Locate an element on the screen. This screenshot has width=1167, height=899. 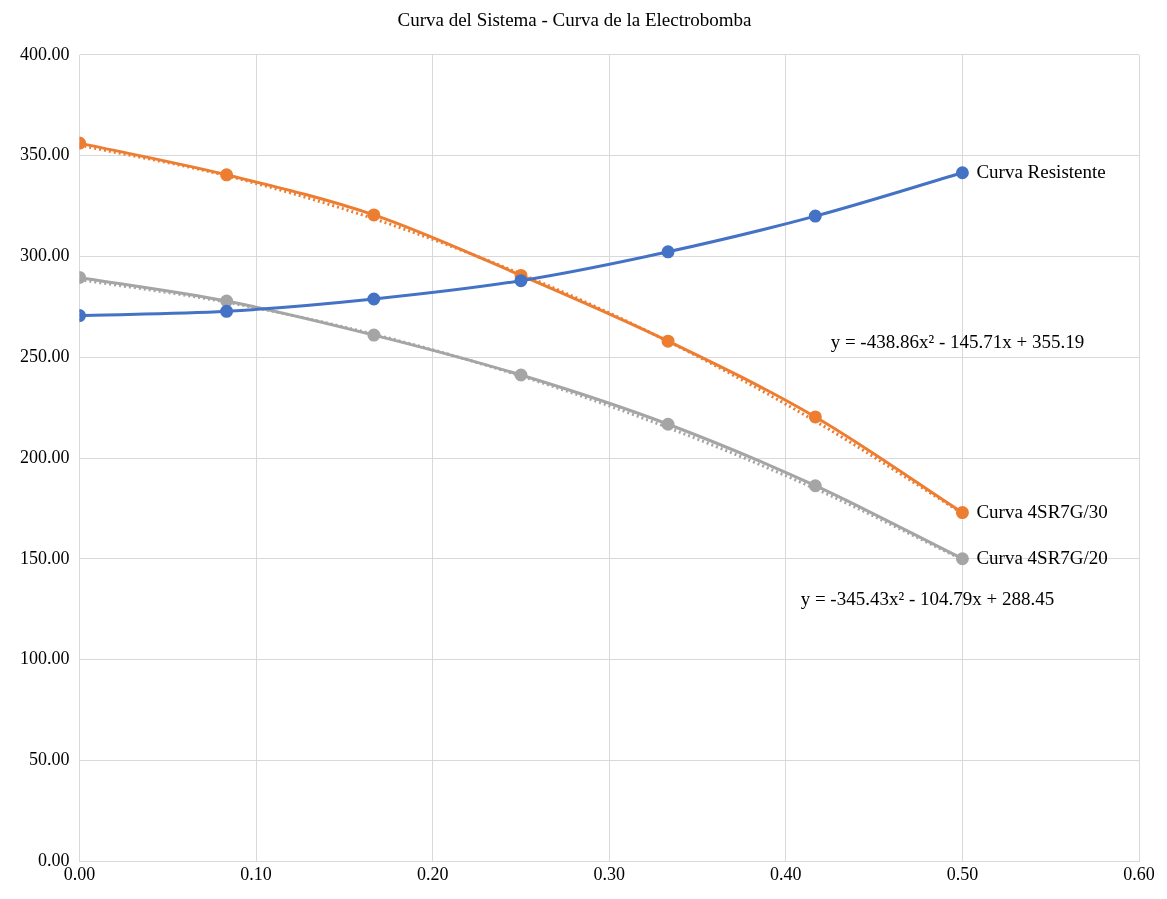
x-tick-label: 0.20 is located at coordinates (432, 873).